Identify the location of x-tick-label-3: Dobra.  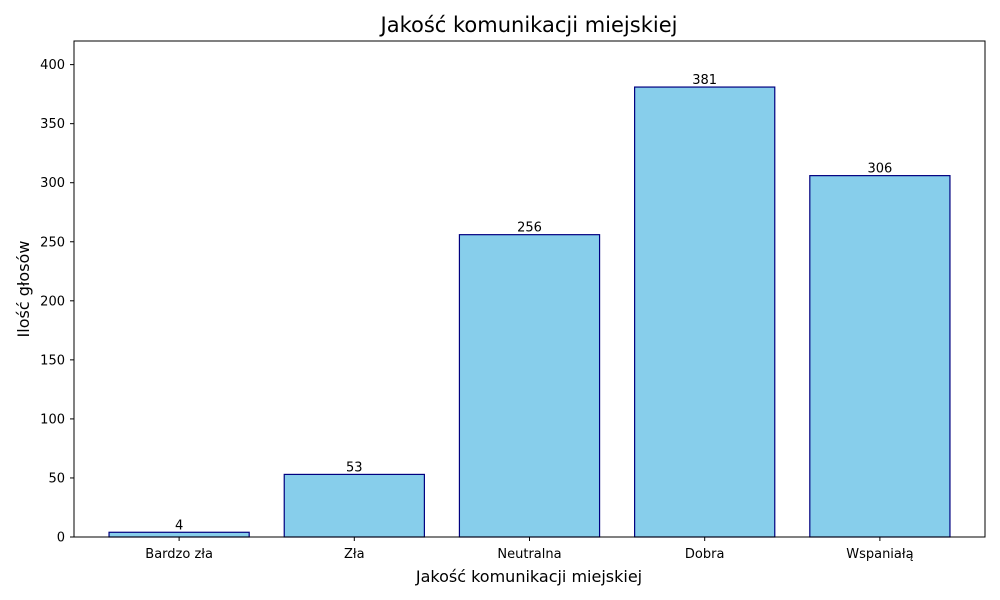
(705, 554).